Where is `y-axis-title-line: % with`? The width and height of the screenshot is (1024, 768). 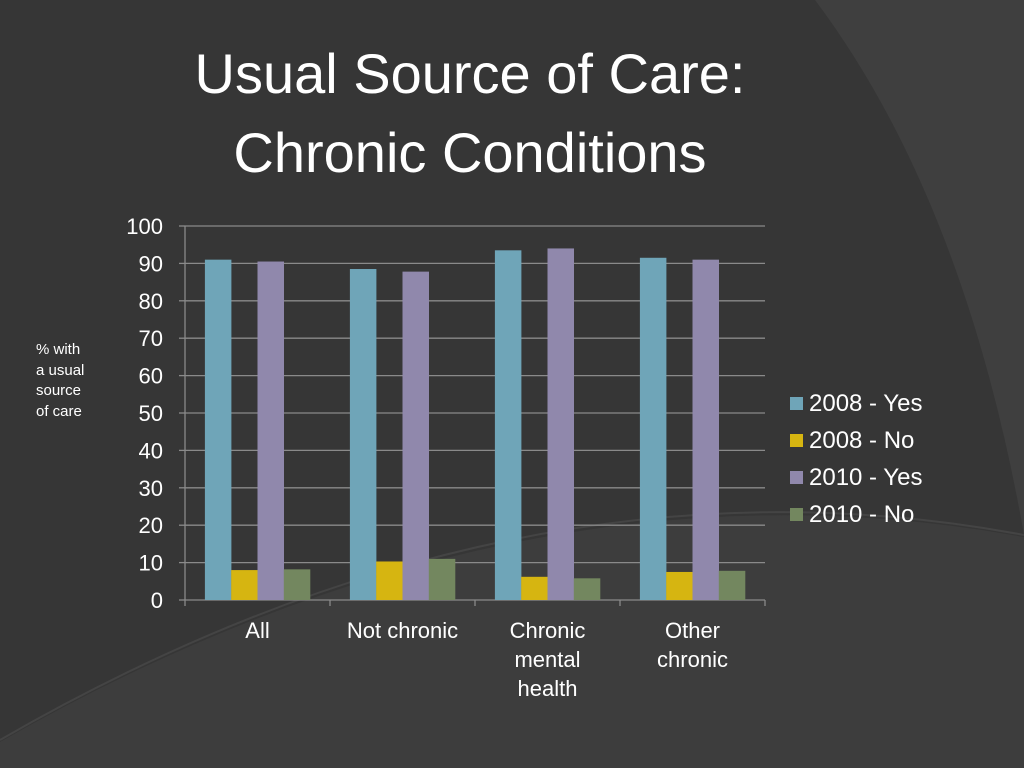 y-axis-title-line: % with is located at coordinates (58, 349).